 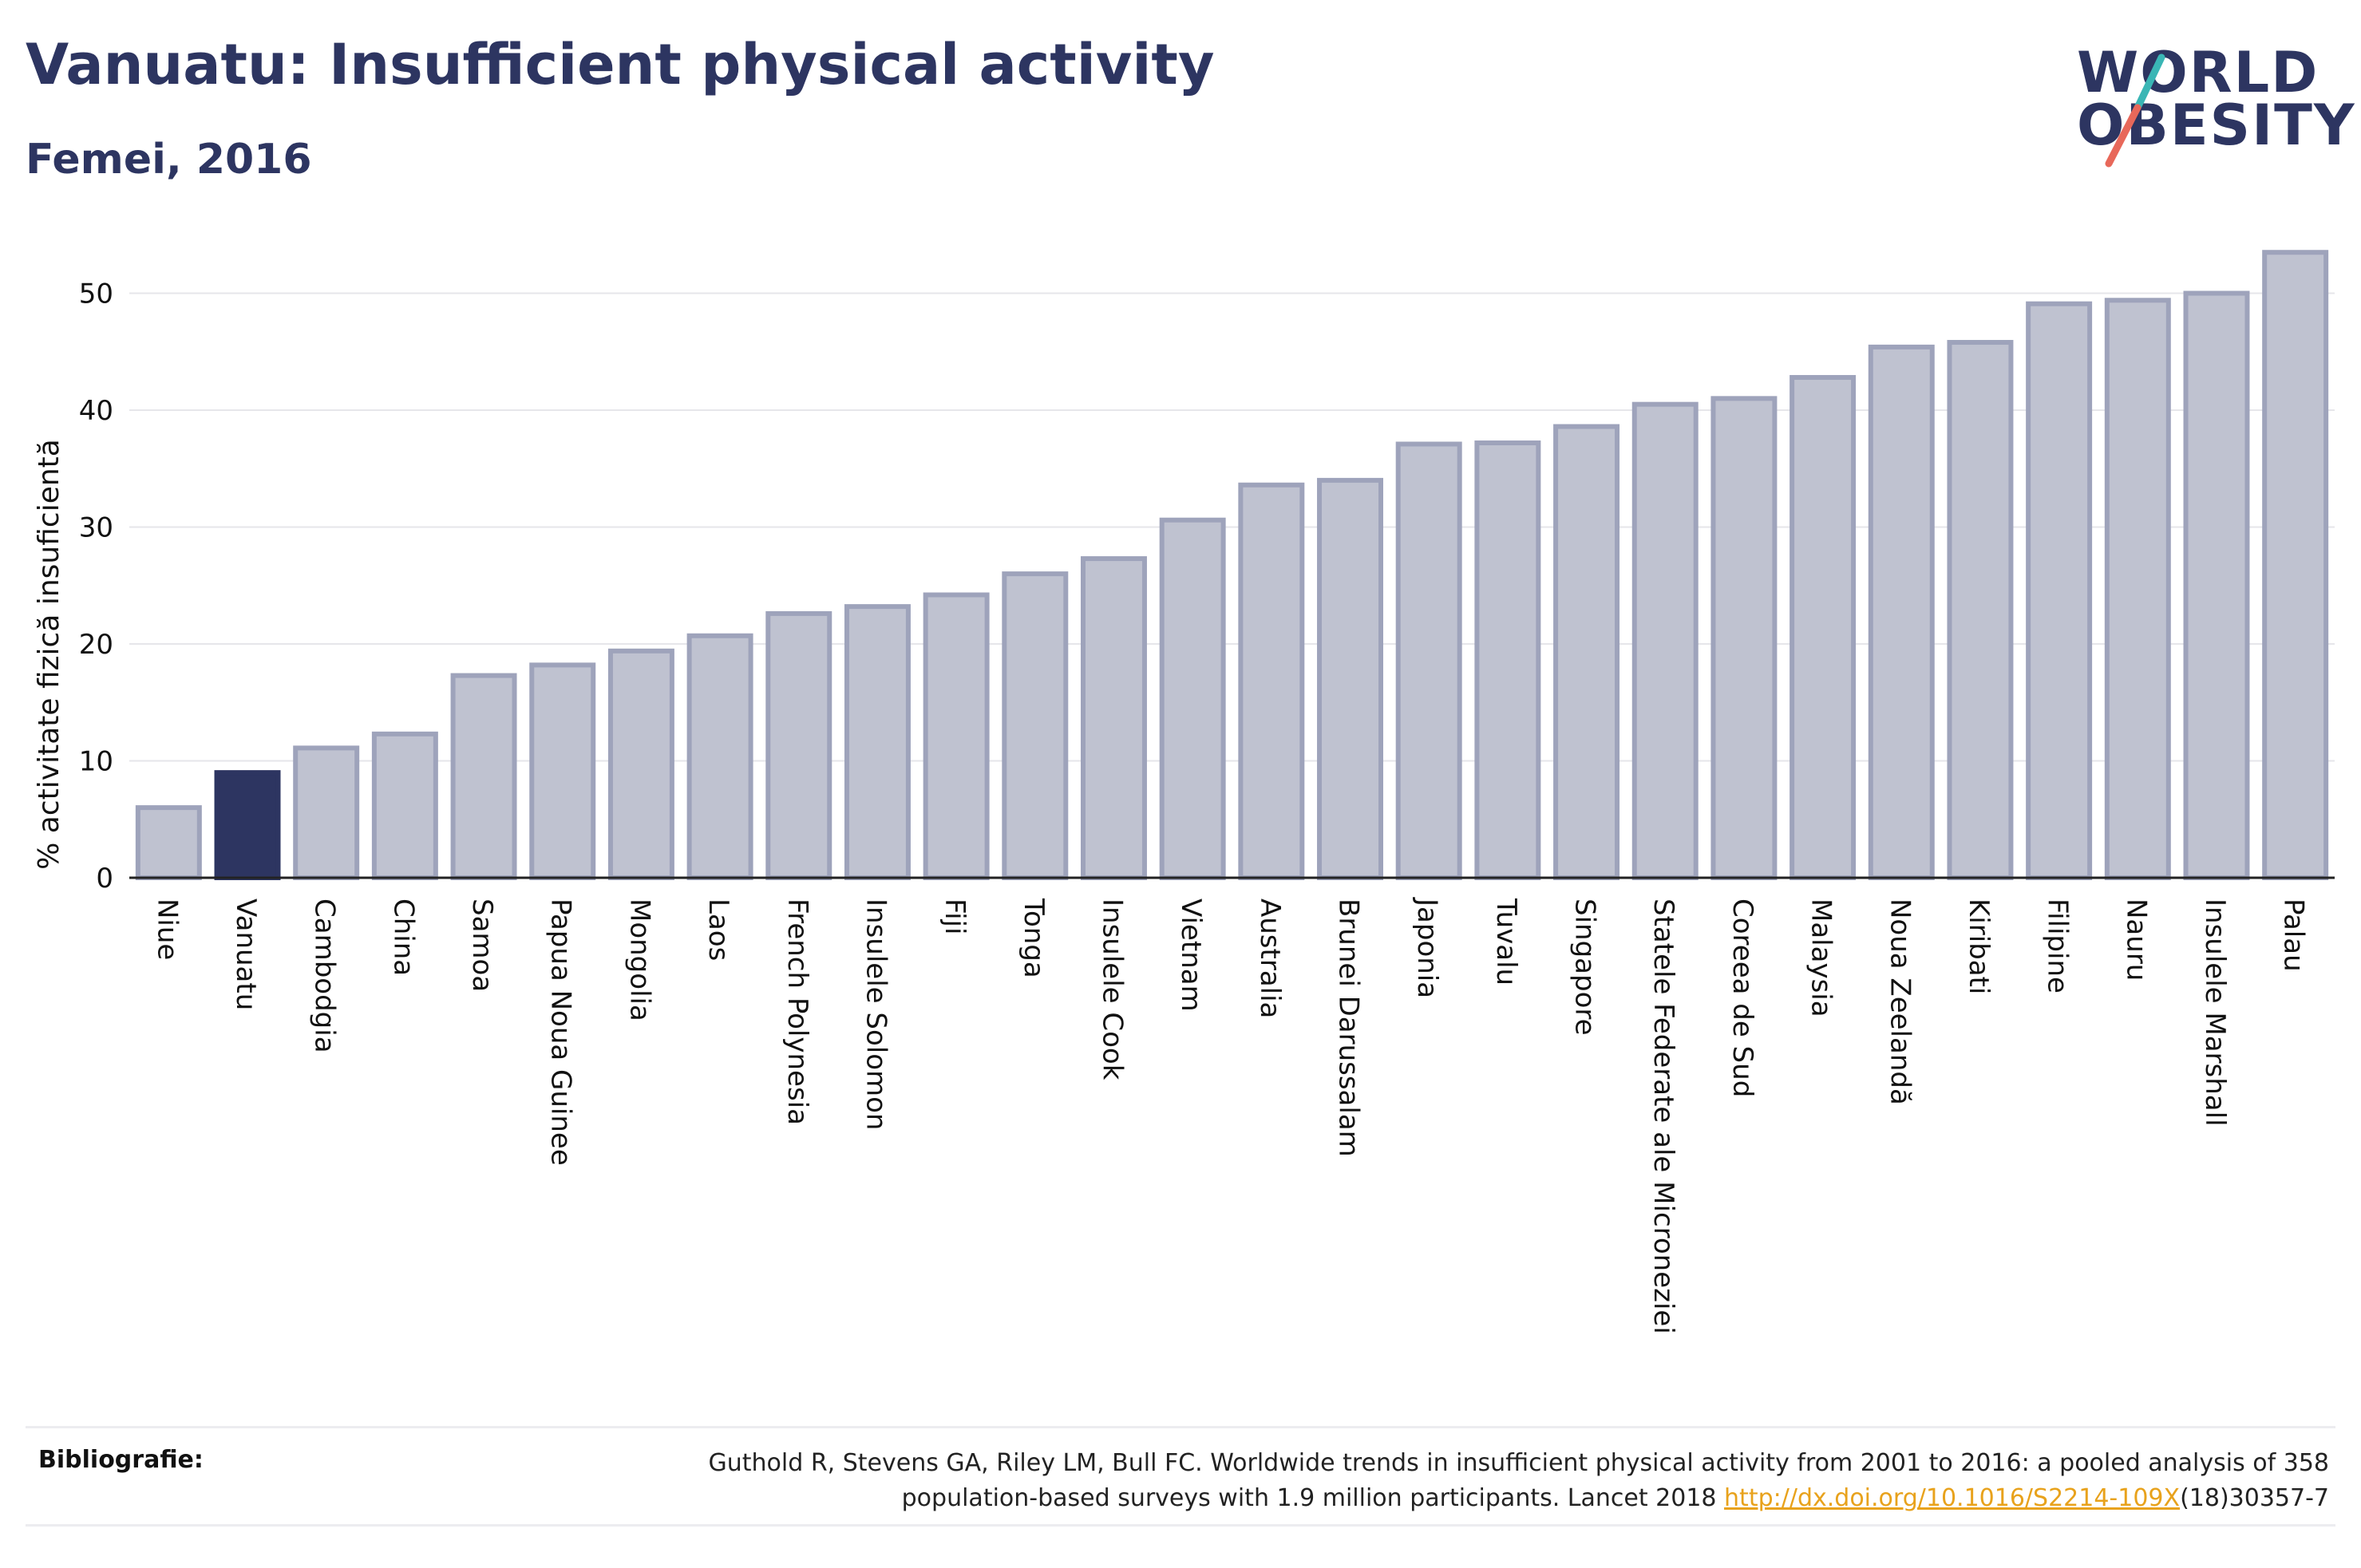 I want to click on bar-fiji, so click(x=956, y=736).